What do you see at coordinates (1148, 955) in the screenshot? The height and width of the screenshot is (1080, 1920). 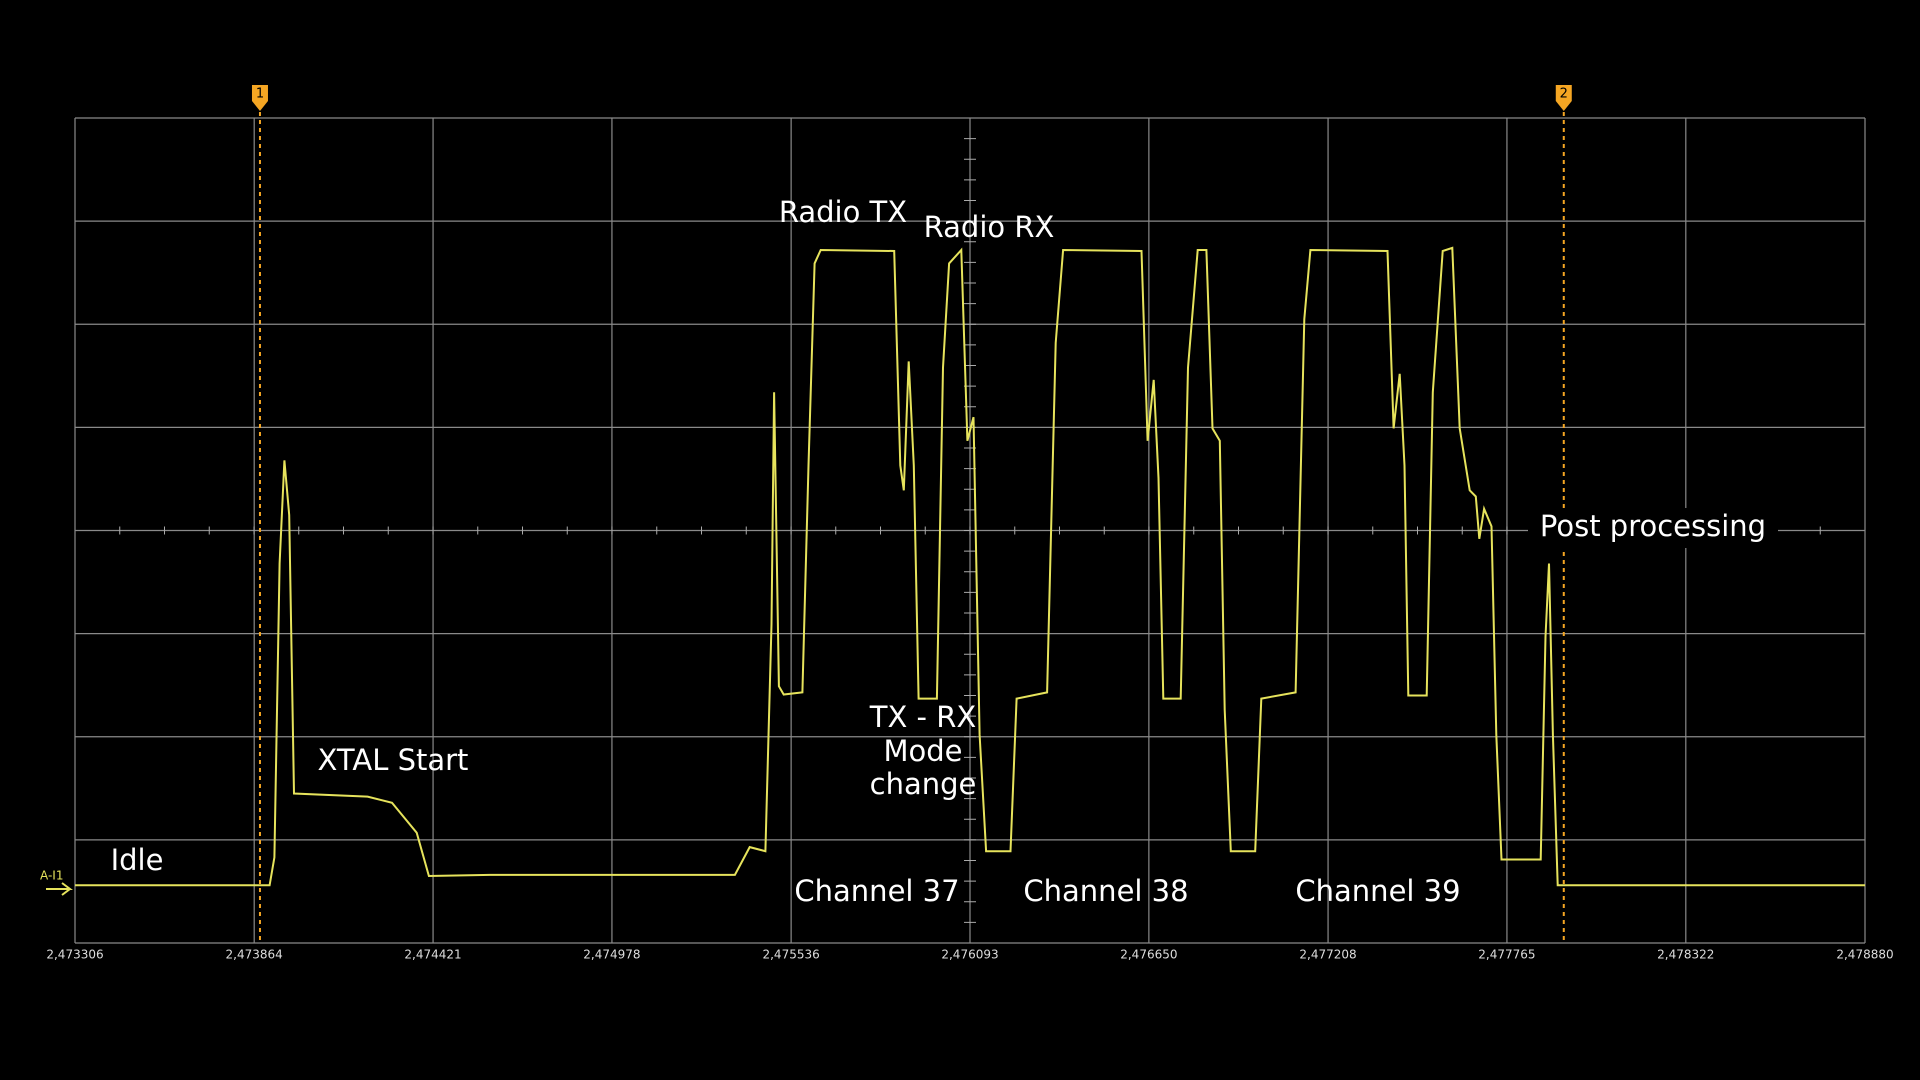 I see `x-tick-label: 2,476650` at bounding box center [1148, 955].